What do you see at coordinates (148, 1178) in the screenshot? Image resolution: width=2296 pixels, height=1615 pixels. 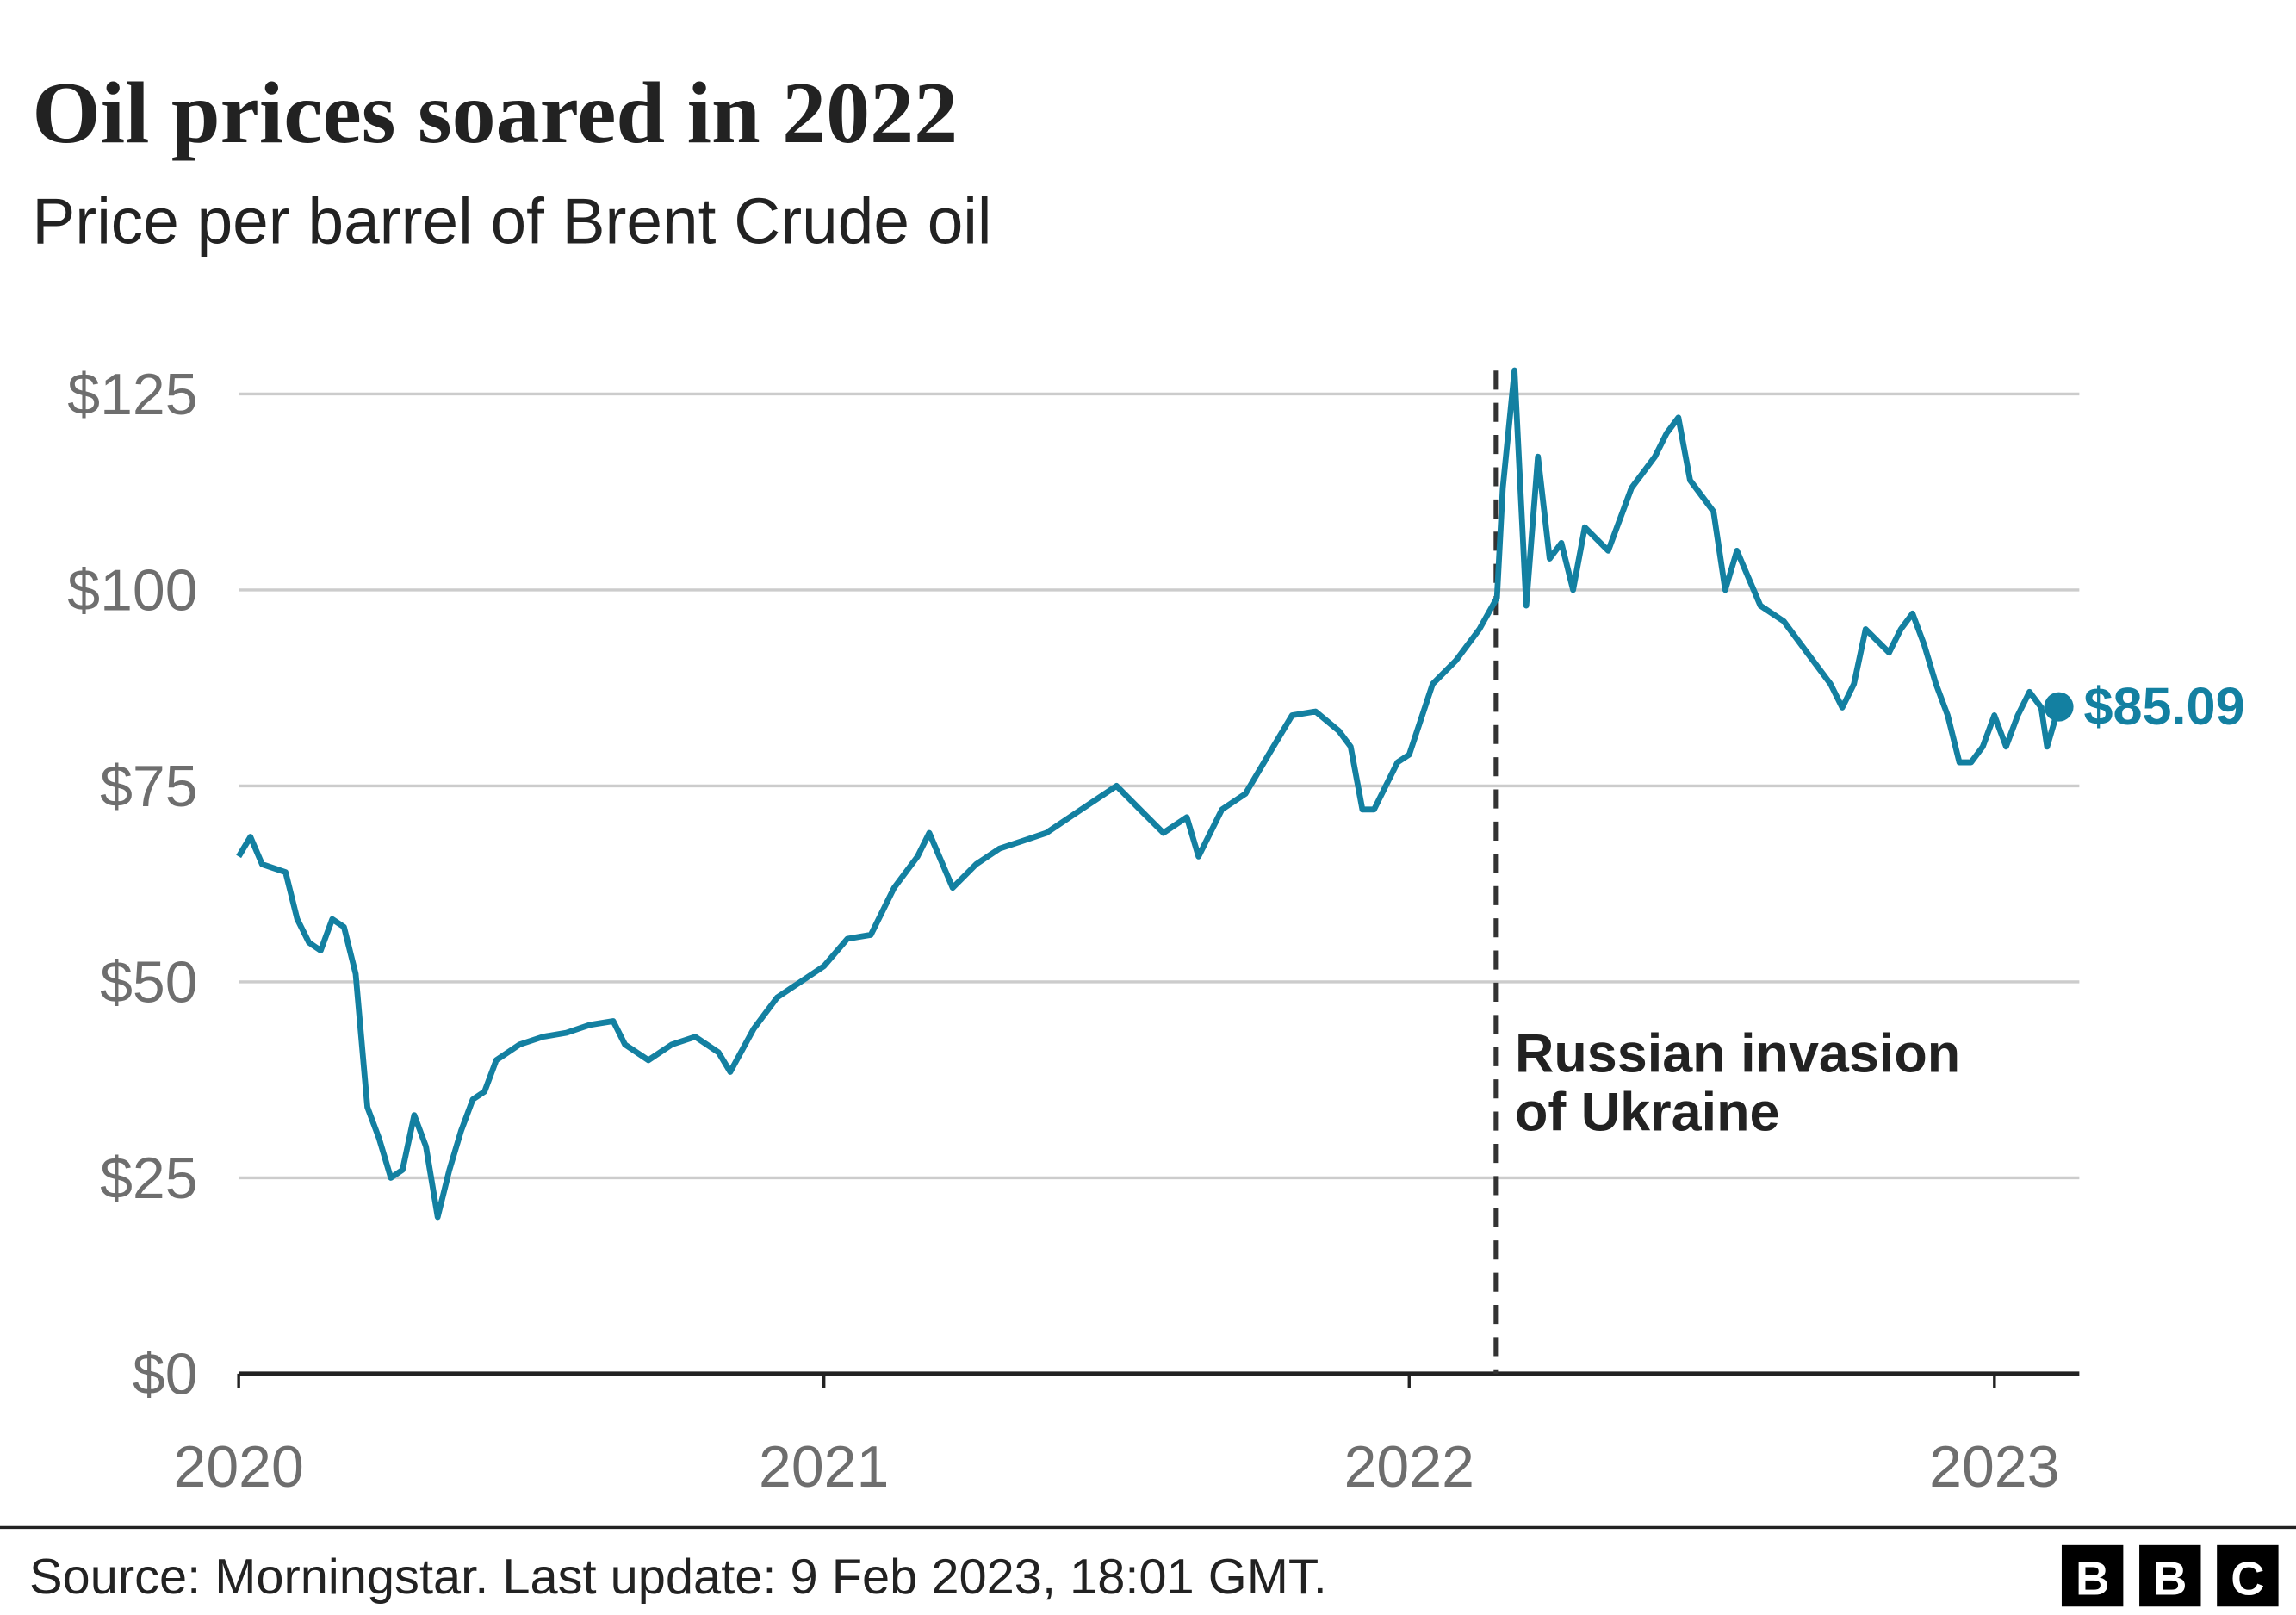 I see `y-tick-label: $25` at bounding box center [148, 1178].